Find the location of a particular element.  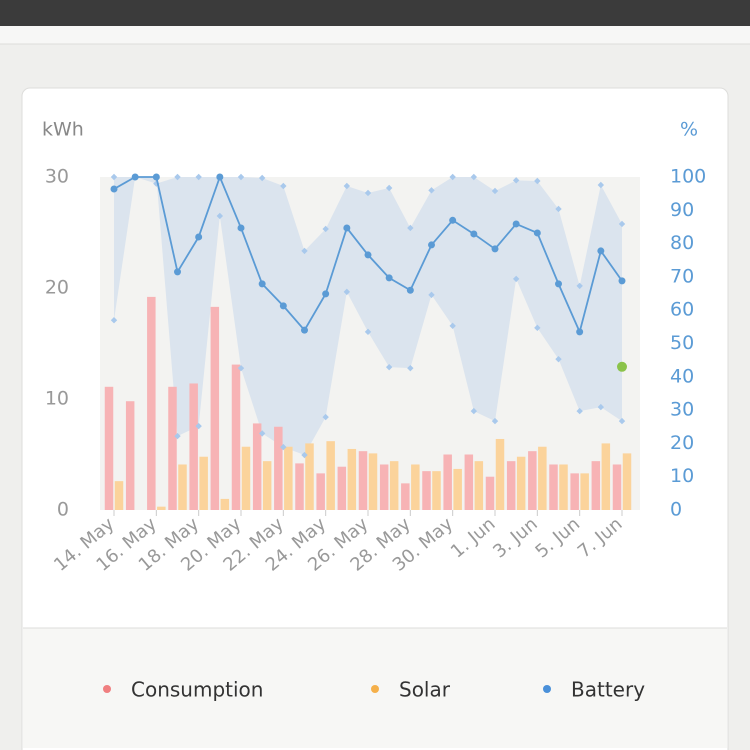

current-point is located at coordinates (622, 366).